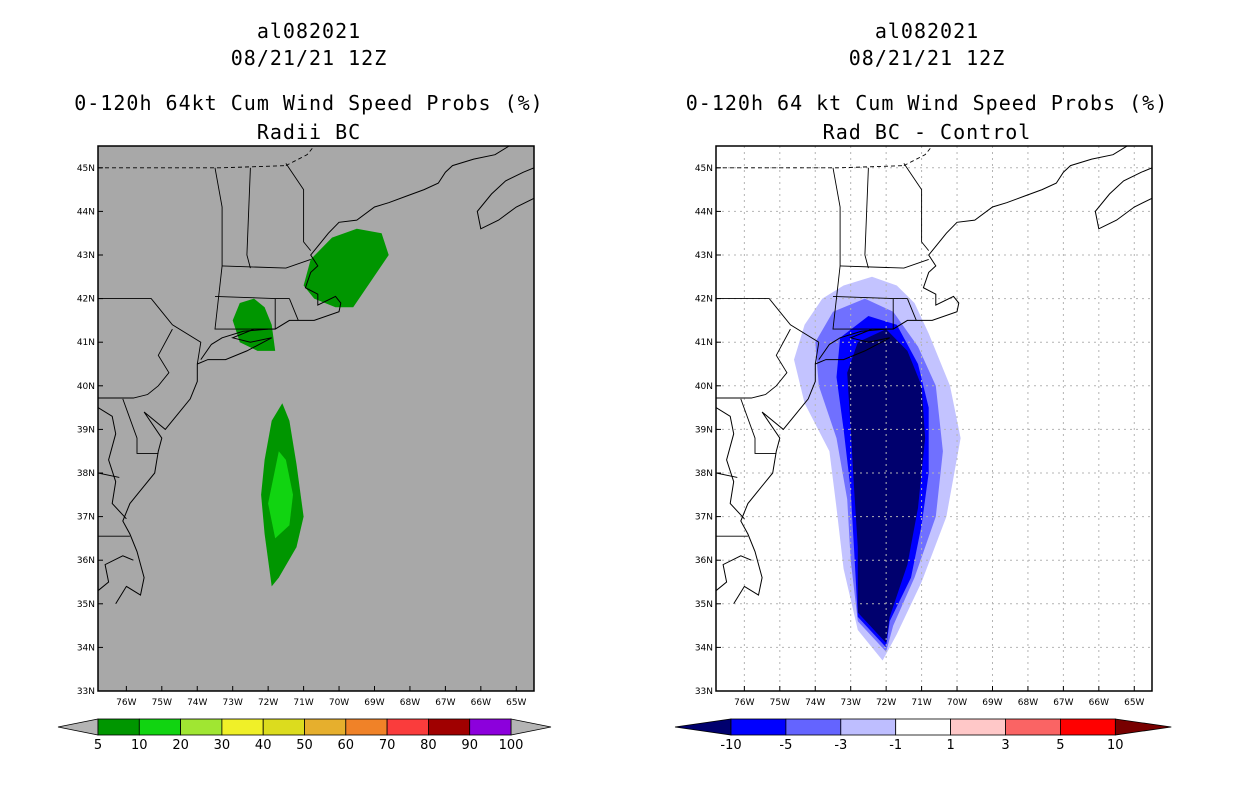 The image size is (1236, 800). Describe the element at coordinates (387, 745) in the screenshot. I see `colorbar-label: 70` at that location.